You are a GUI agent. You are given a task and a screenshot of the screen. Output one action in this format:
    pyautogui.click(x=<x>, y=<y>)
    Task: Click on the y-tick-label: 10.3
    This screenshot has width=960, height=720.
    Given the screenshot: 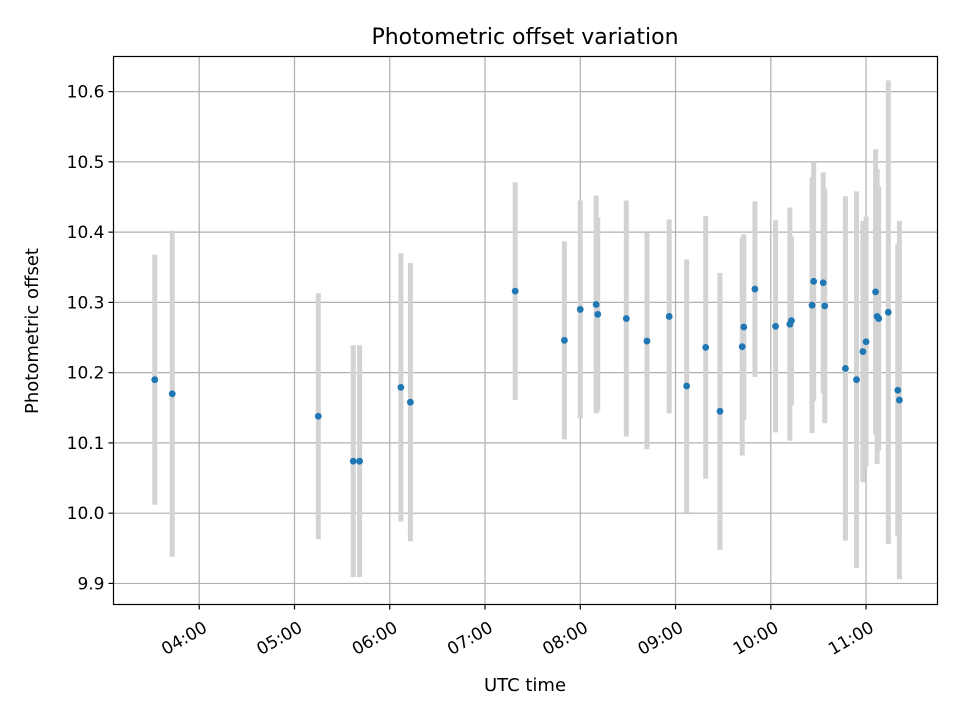 What is the action you would take?
    pyautogui.click(x=86, y=303)
    